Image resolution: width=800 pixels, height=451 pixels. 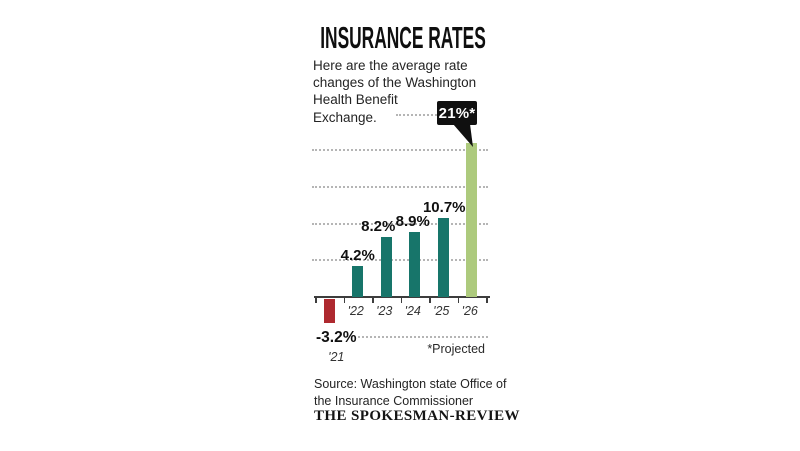 What do you see at coordinates (355, 311) in the screenshot?
I see `x-axis-label-22: '22` at bounding box center [355, 311].